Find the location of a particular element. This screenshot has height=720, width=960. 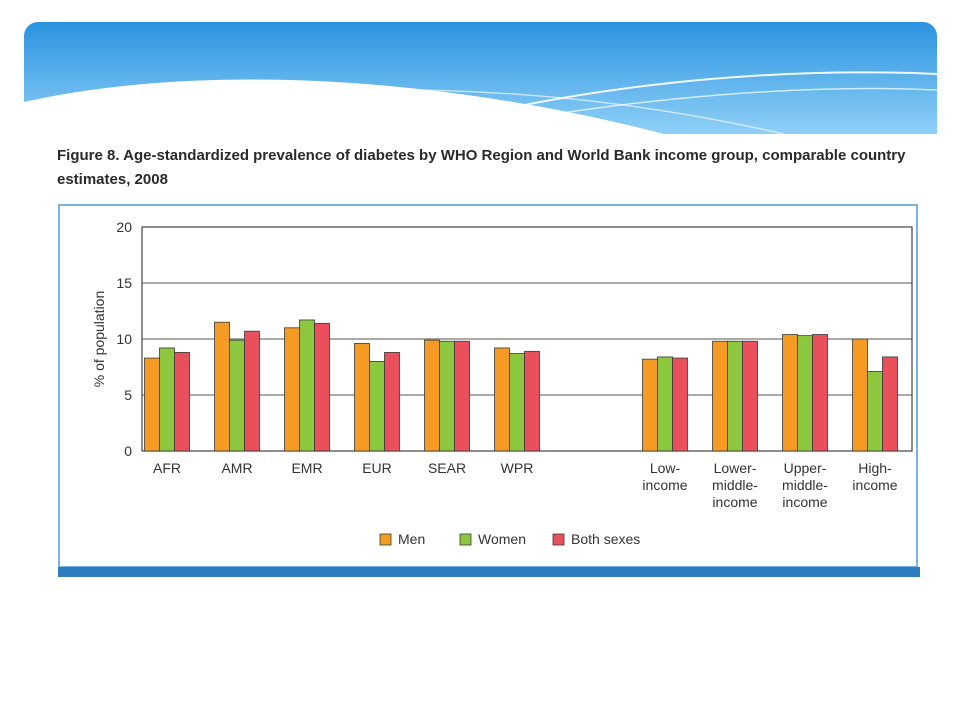

y-tick-label: 5 is located at coordinates (128, 395).